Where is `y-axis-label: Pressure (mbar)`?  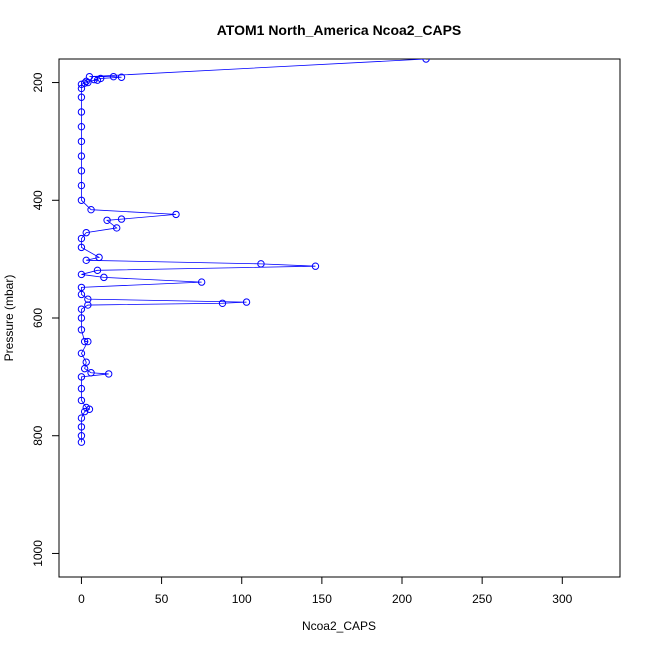 y-axis-label: Pressure (mbar) is located at coordinates (9, 318).